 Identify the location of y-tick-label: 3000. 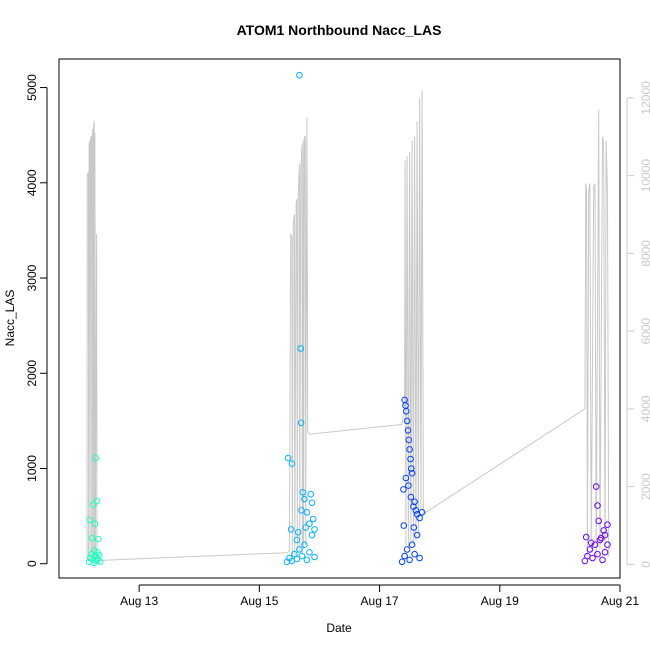
(32, 277).